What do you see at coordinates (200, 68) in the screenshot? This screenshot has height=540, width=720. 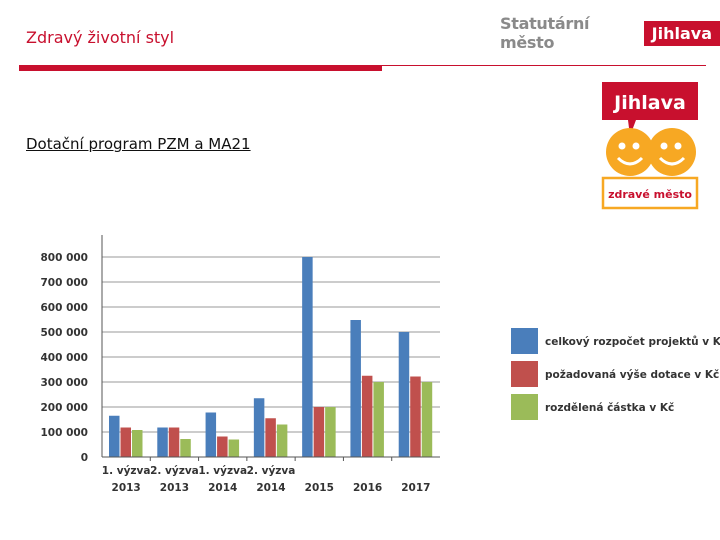 I see `header-accent-bar` at bounding box center [200, 68].